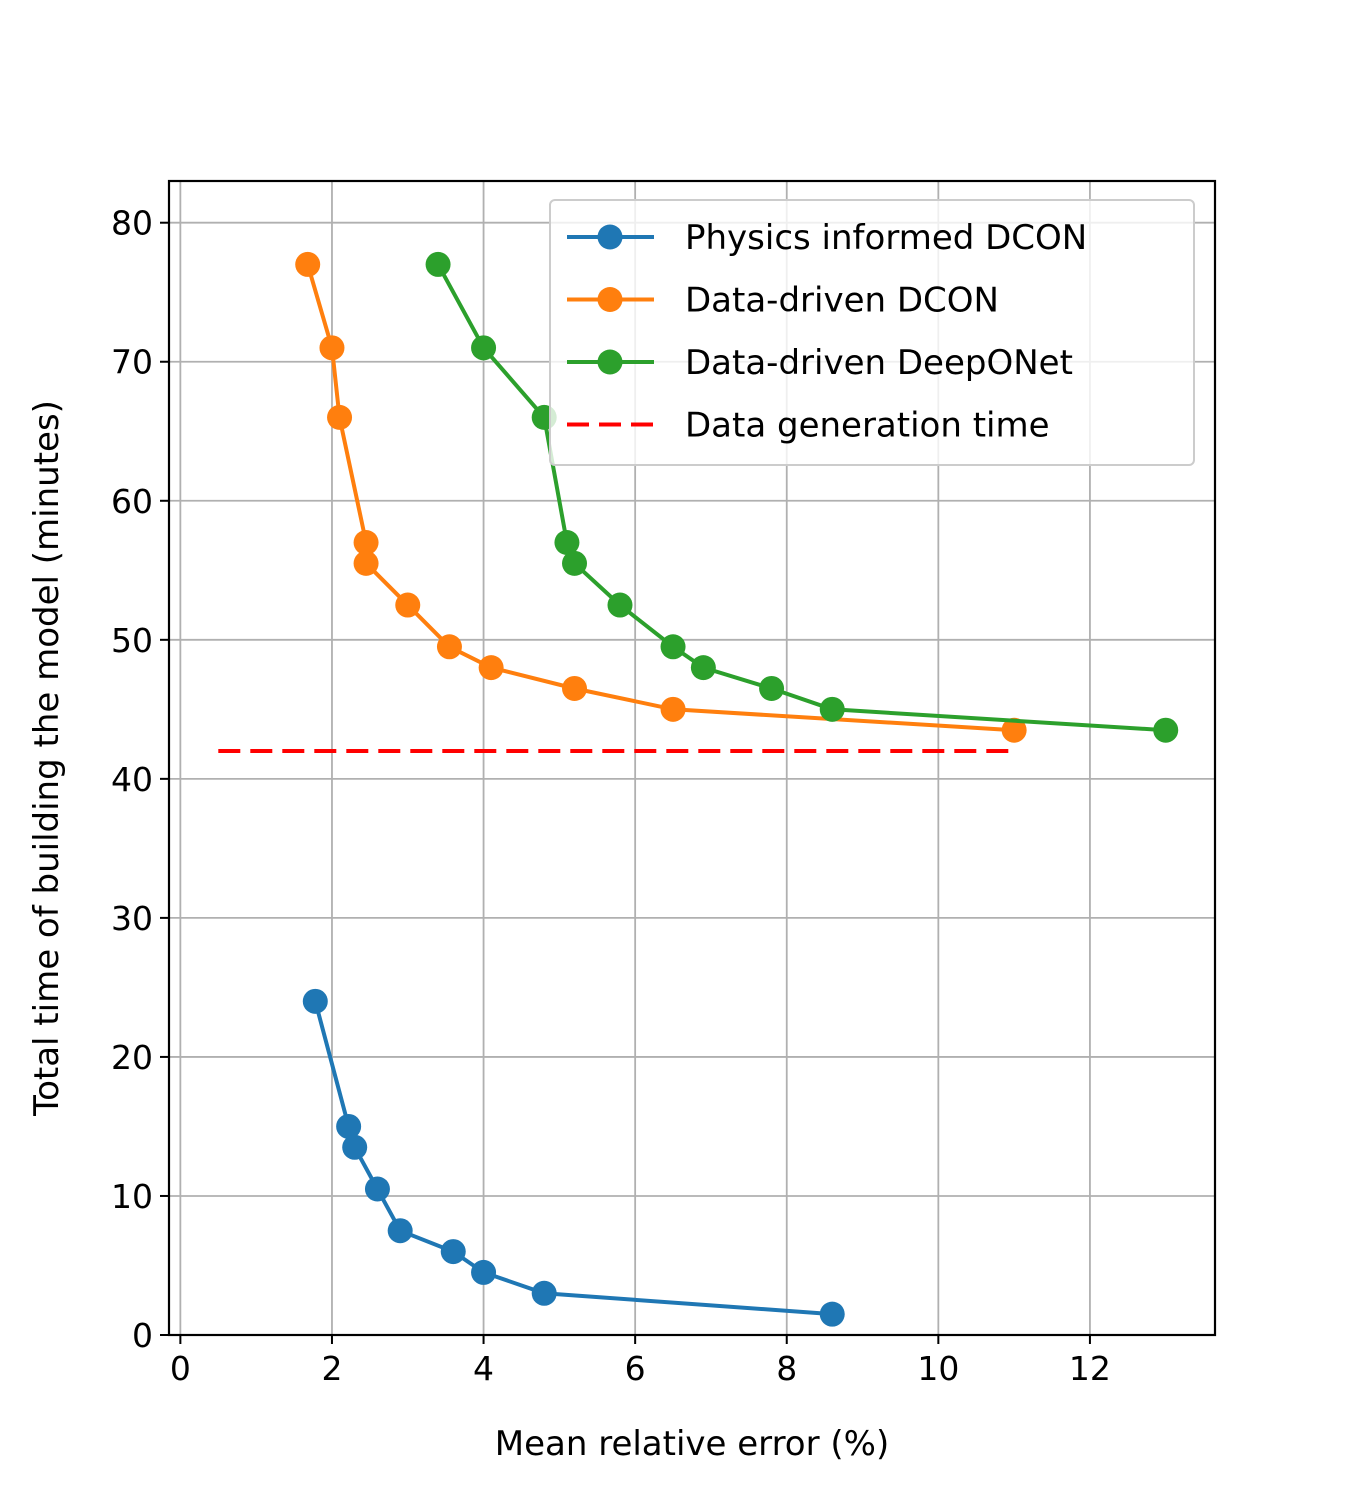  Describe the element at coordinates (132, 1196) in the screenshot. I see `y-tick-label: 10` at that location.